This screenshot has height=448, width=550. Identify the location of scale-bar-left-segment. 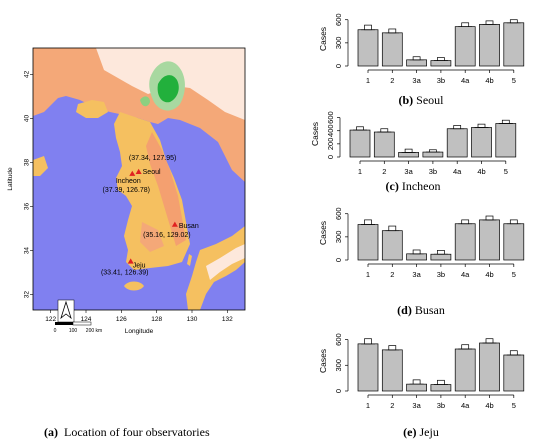
(64, 323).